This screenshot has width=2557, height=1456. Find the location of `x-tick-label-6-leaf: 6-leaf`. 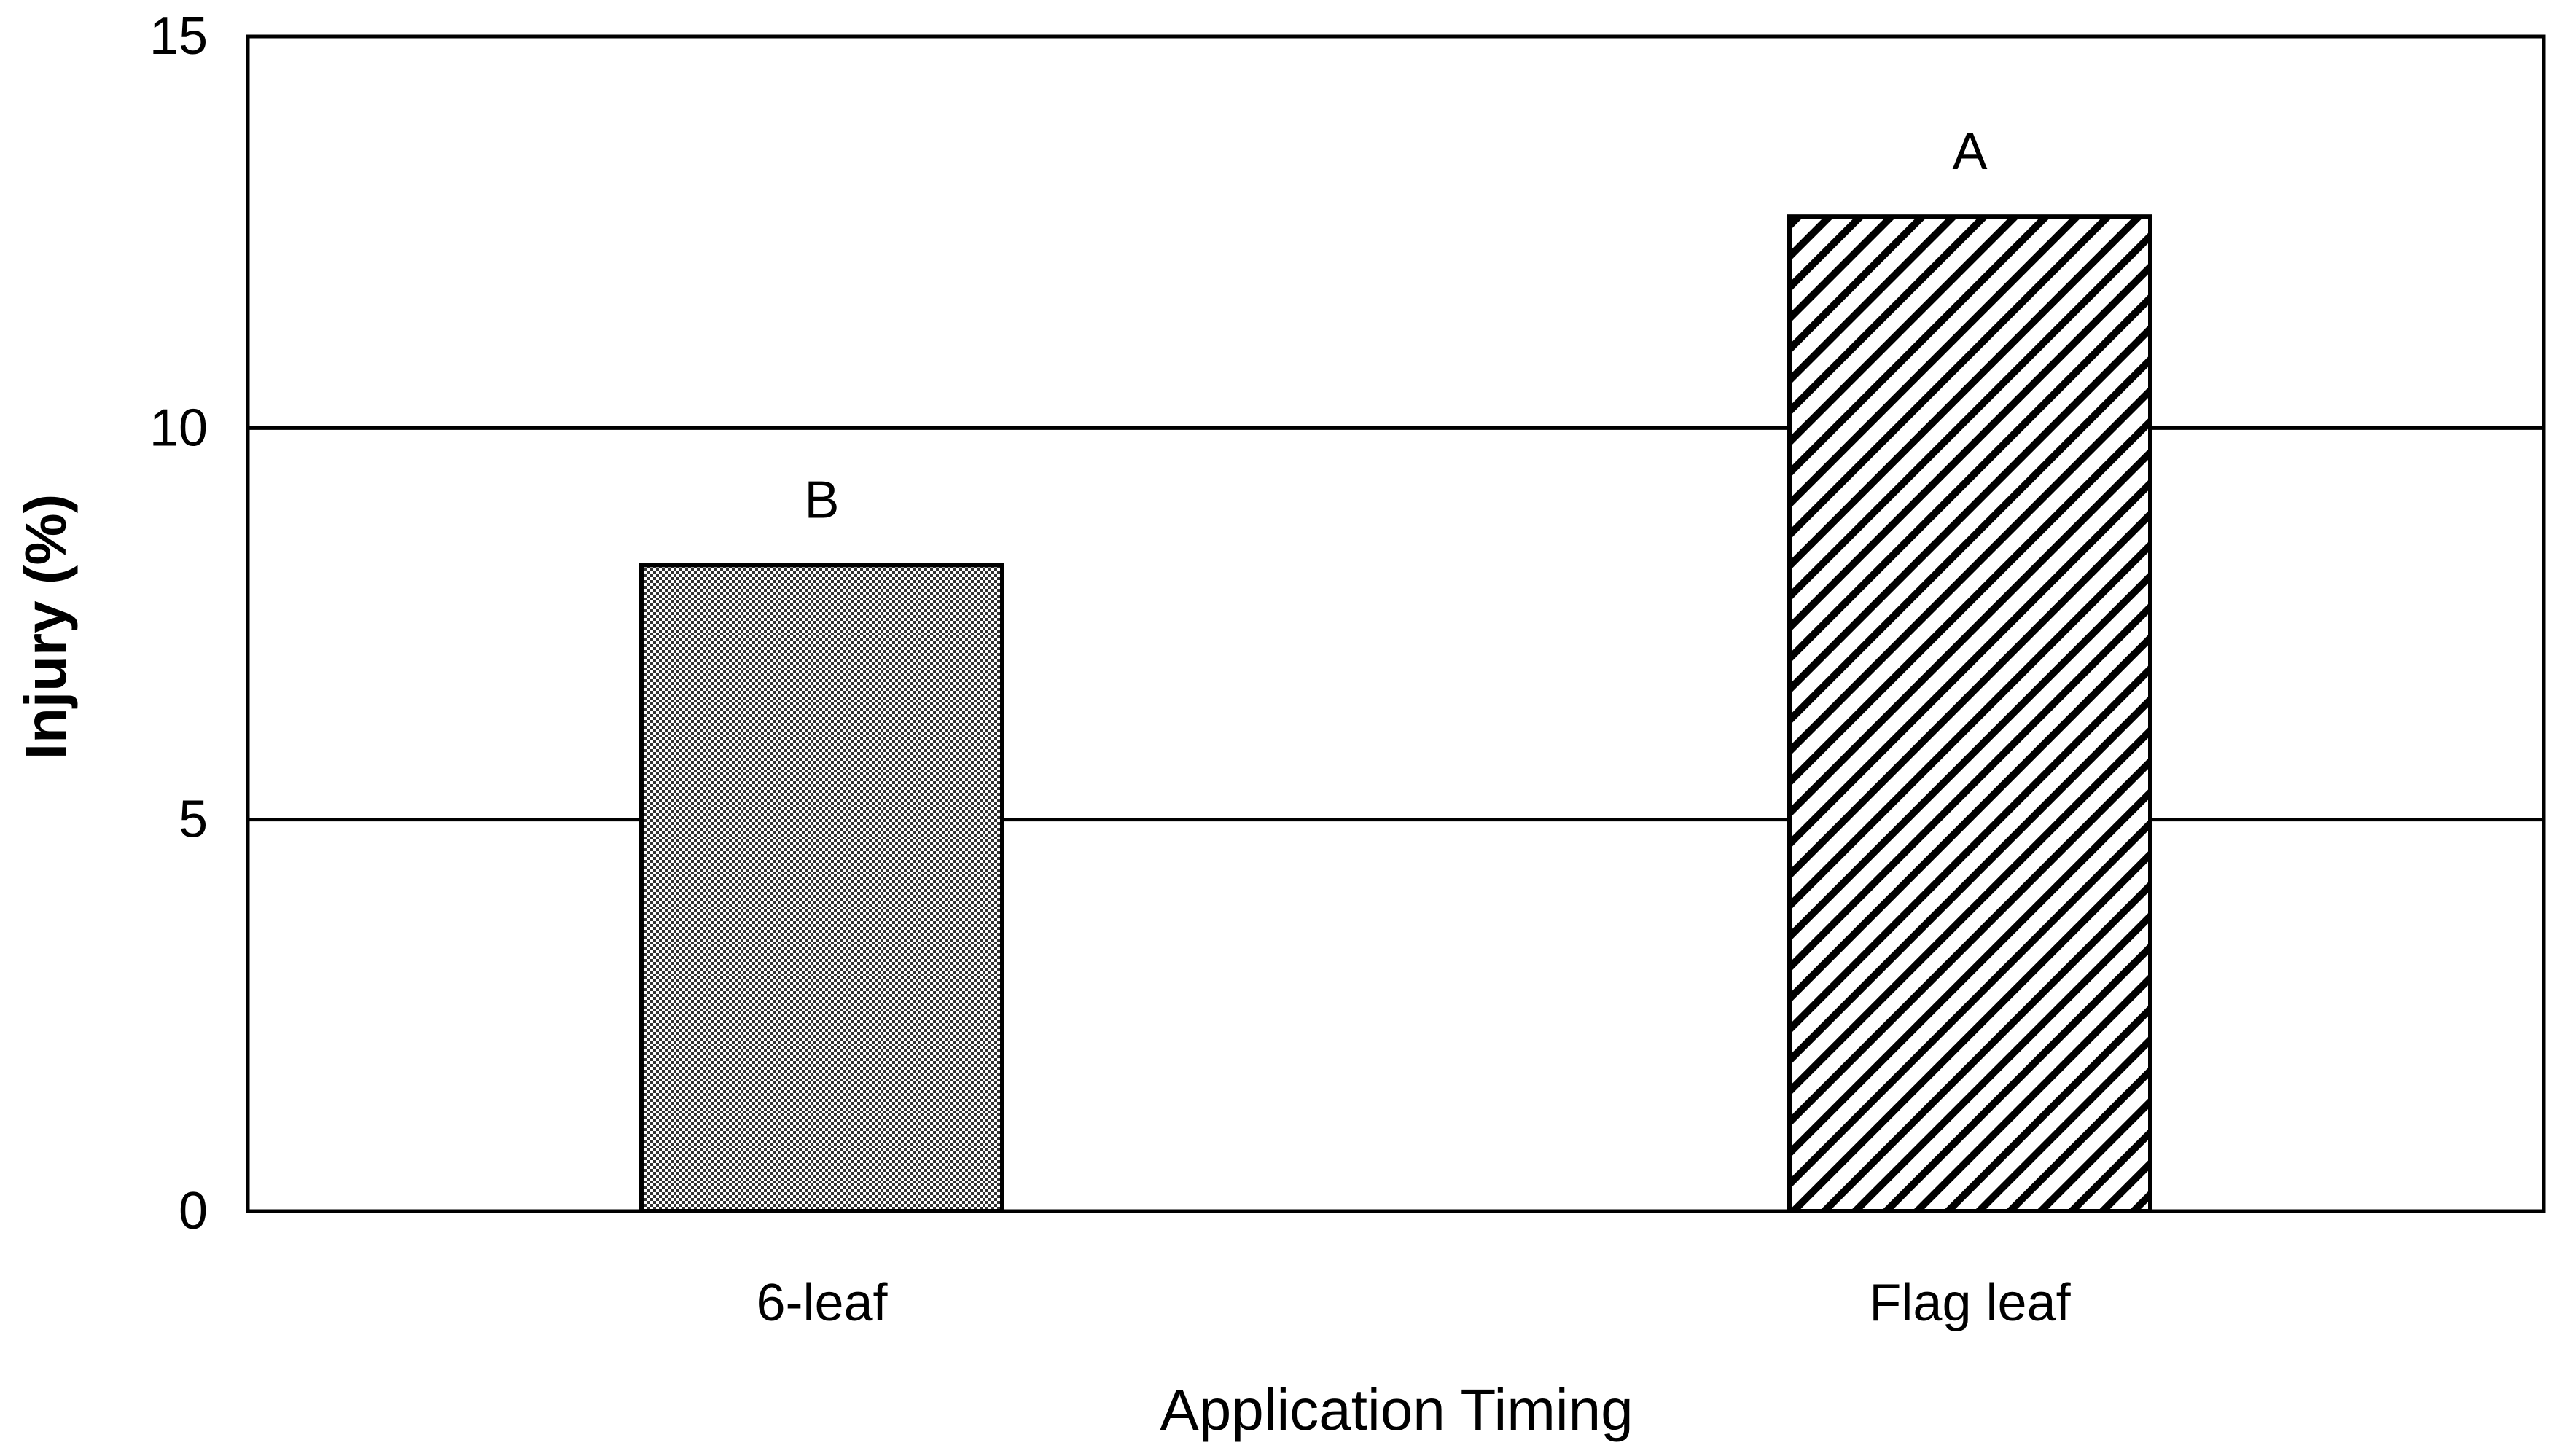

x-tick-label-6-leaf: 6-leaf is located at coordinates (822, 1303).